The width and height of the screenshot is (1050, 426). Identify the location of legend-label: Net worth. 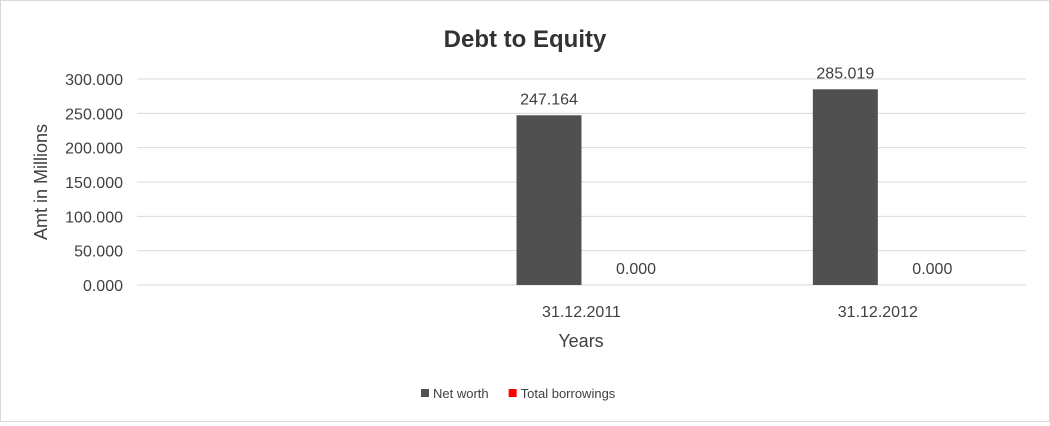
(461, 393).